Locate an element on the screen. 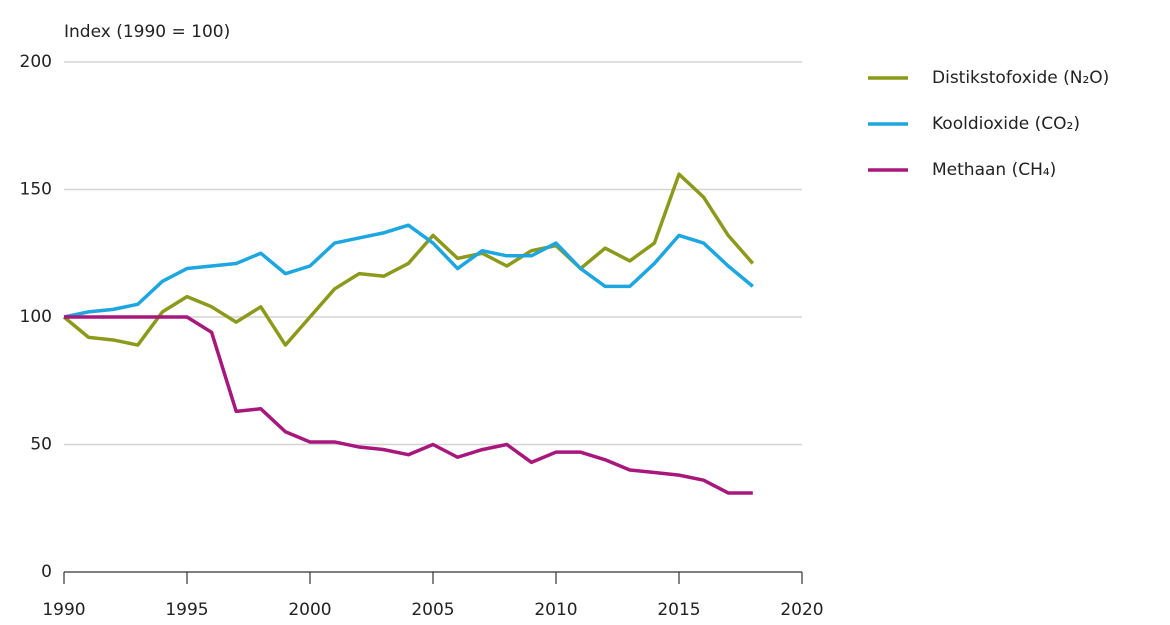 This screenshot has height=625, width=1170. y-tick-label: 50 is located at coordinates (41, 445).